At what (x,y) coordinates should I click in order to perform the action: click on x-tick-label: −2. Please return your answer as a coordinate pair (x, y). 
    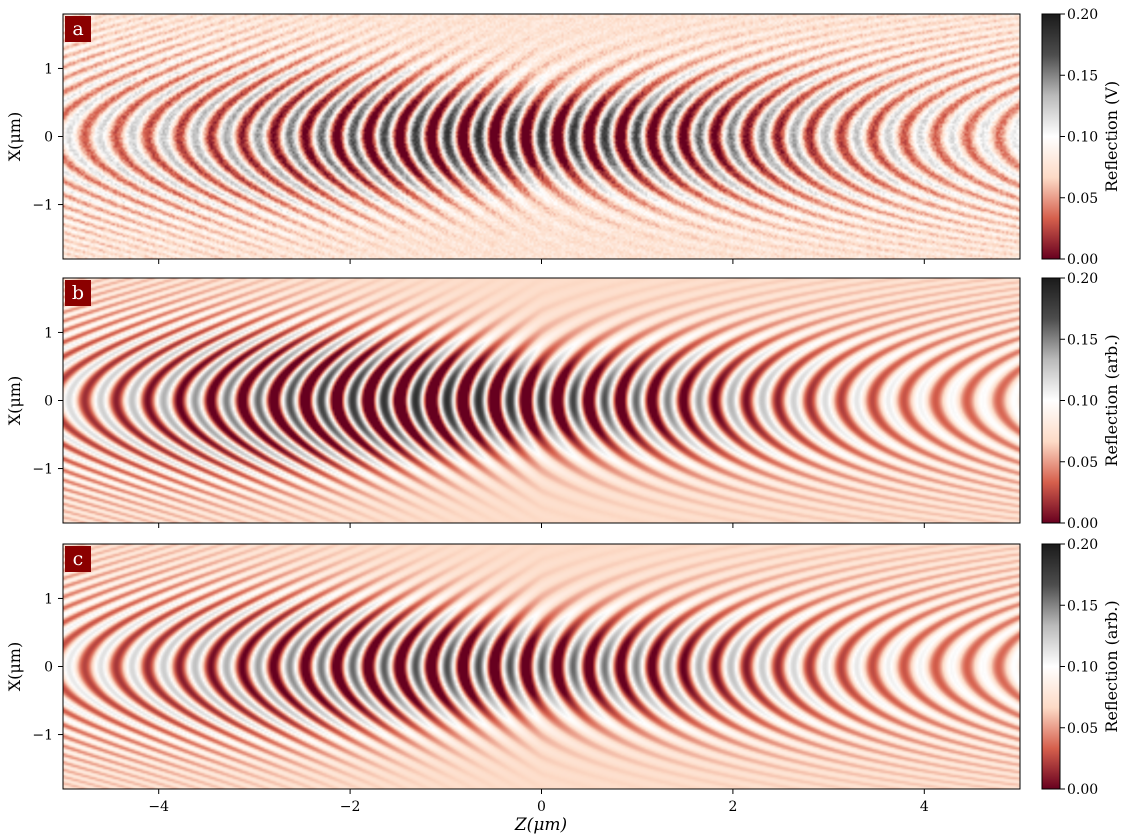
    Looking at the image, I should click on (350, 807).